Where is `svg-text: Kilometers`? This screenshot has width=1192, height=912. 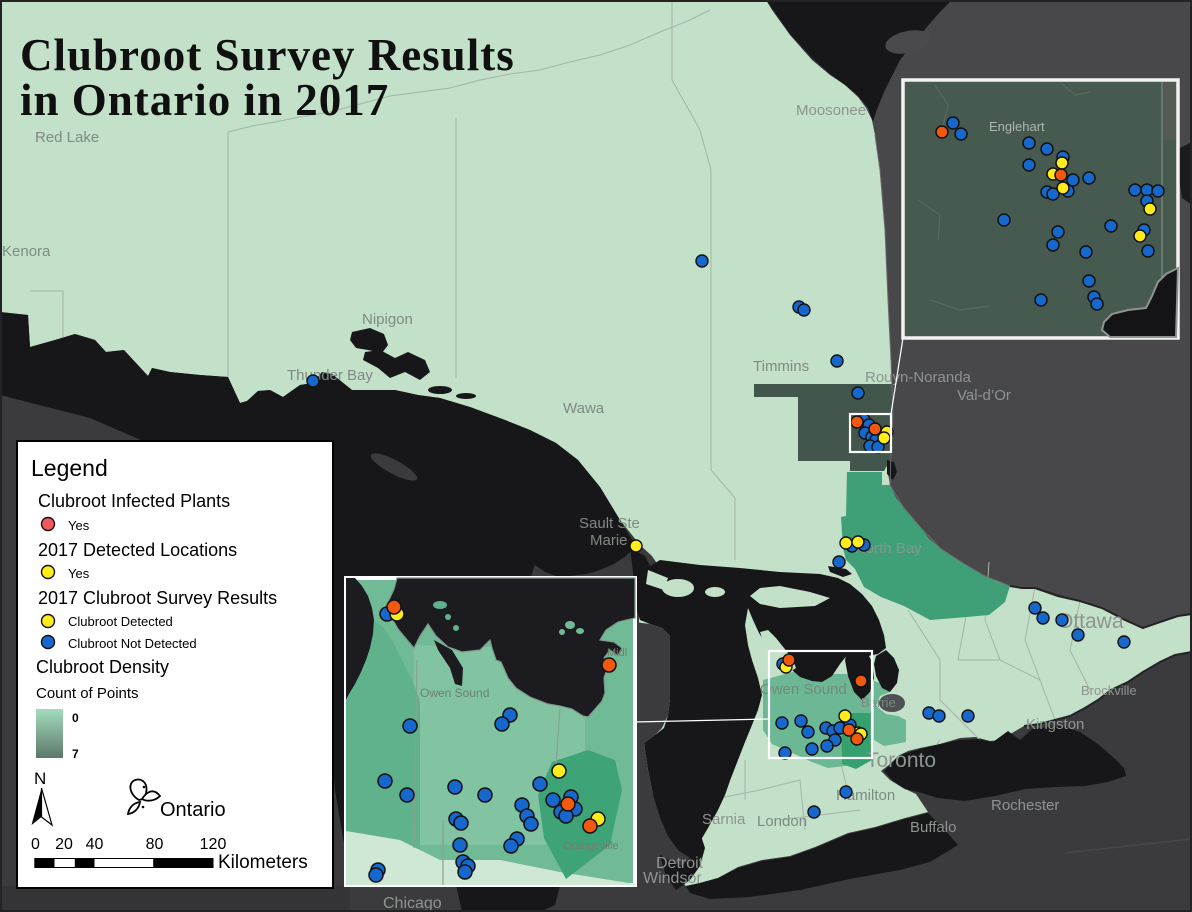 svg-text: Kilometers is located at coordinates (263, 862).